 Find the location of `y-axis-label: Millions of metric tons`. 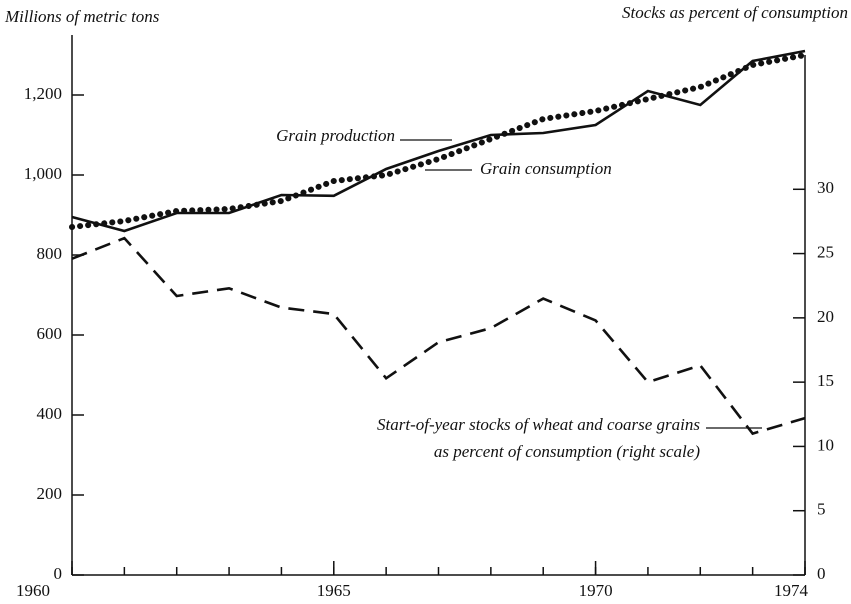

y-axis-label: Millions of metric tons is located at coordinates (82, 16).